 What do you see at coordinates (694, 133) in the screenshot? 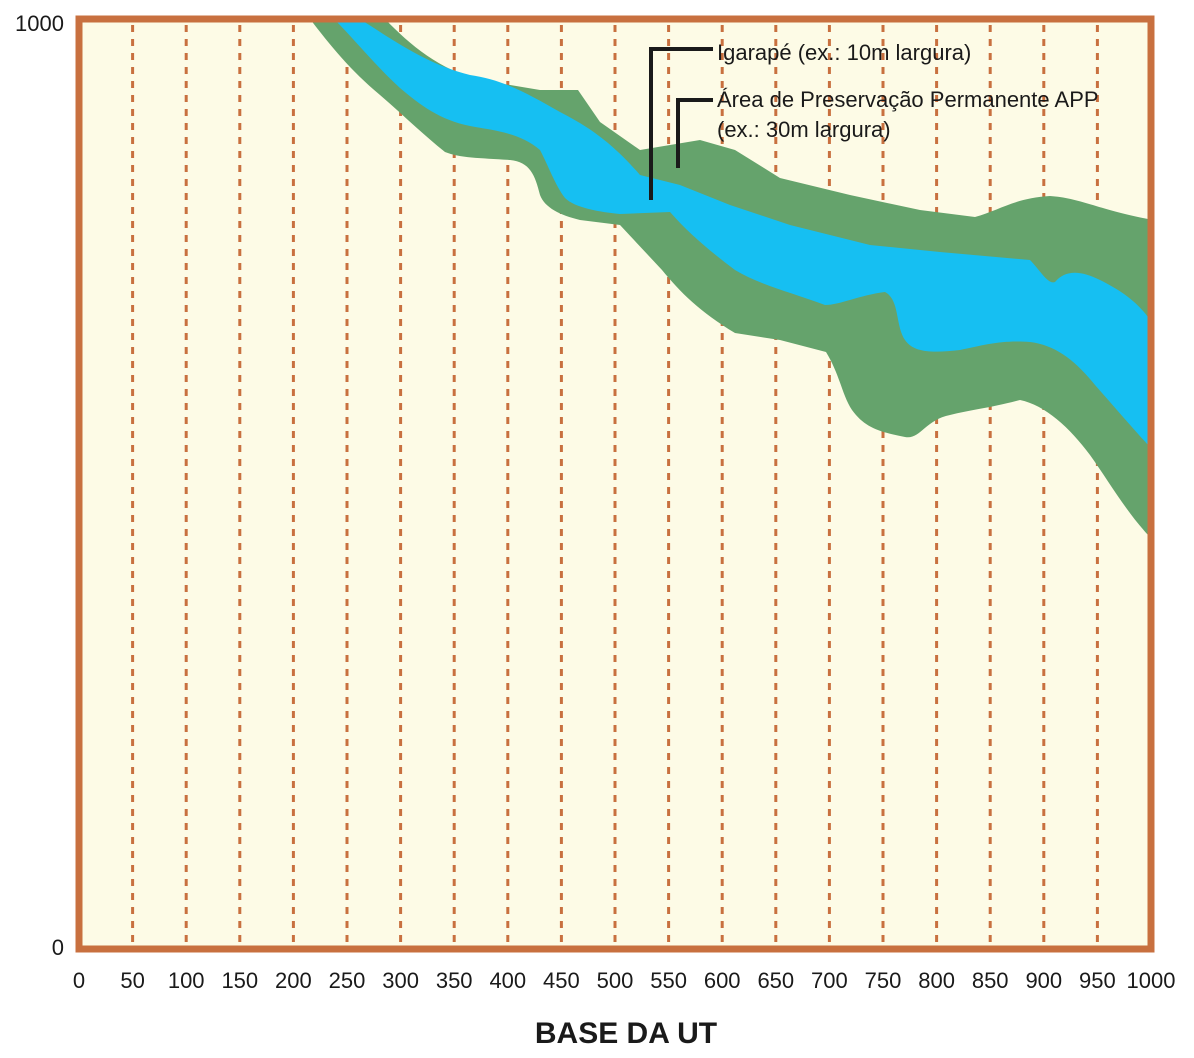
I see `app-leader-line` at bounding box center [694, 133].